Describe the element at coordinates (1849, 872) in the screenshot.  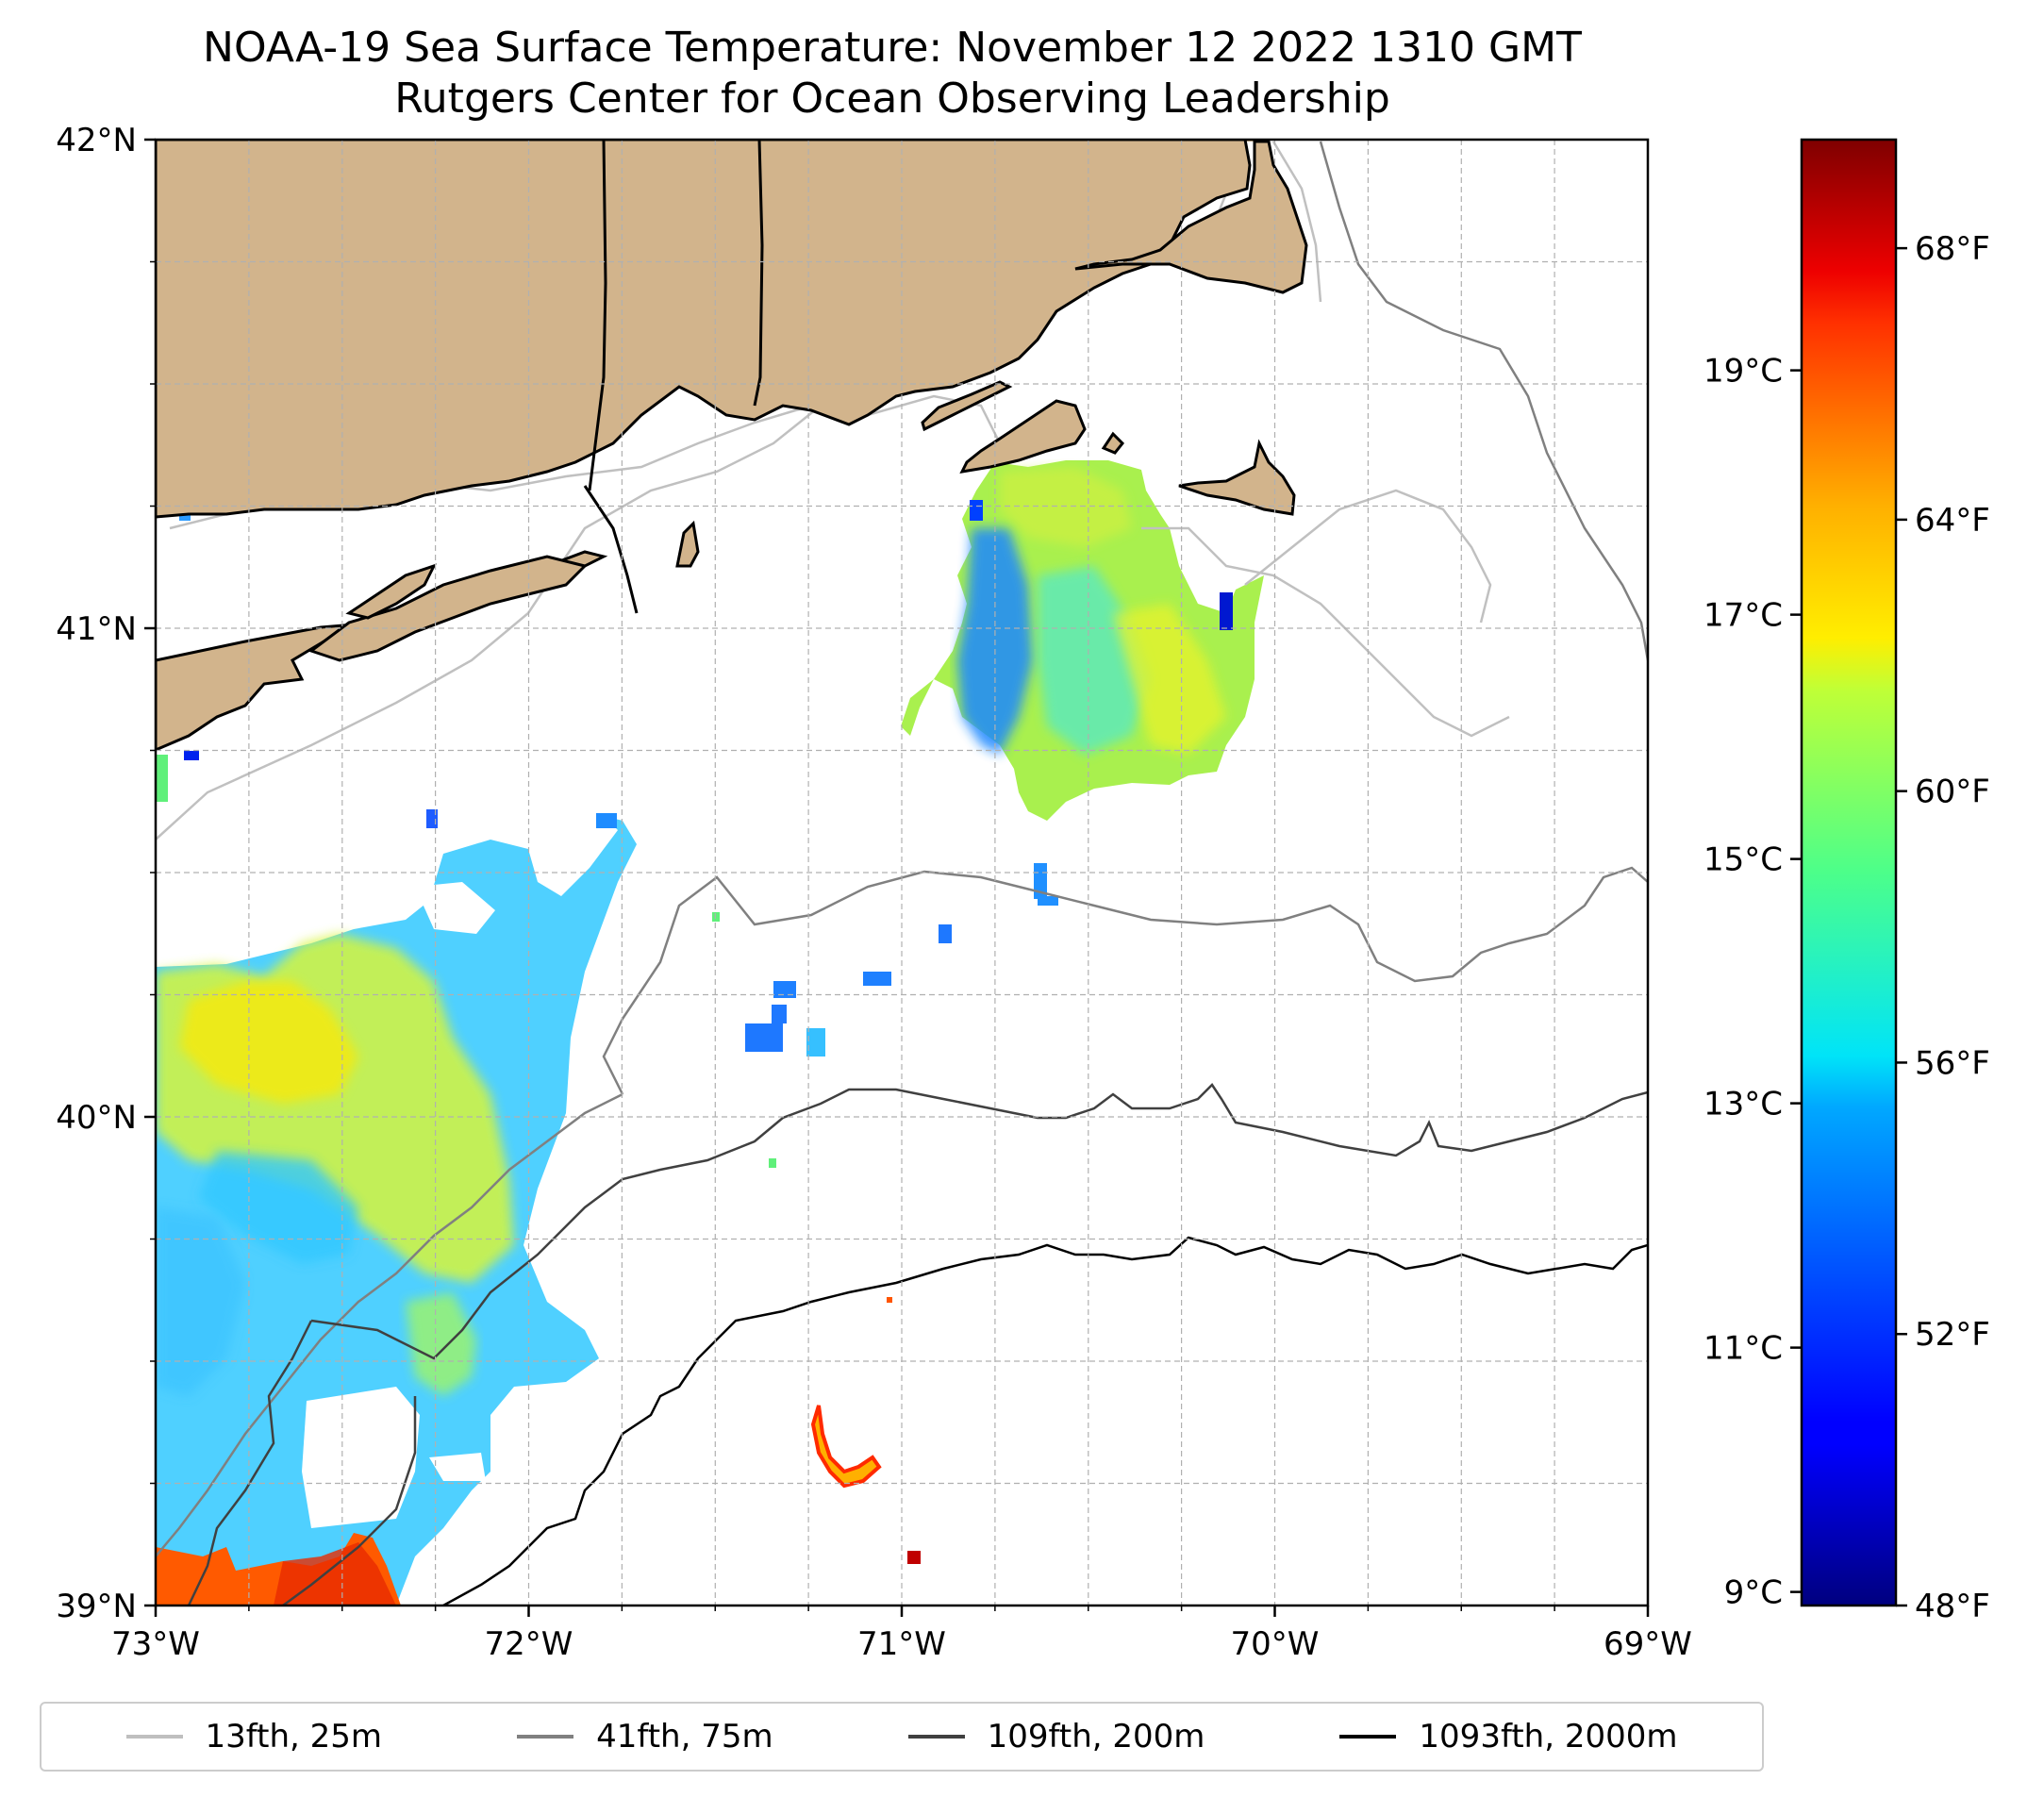
I see `colorbar` at that location.